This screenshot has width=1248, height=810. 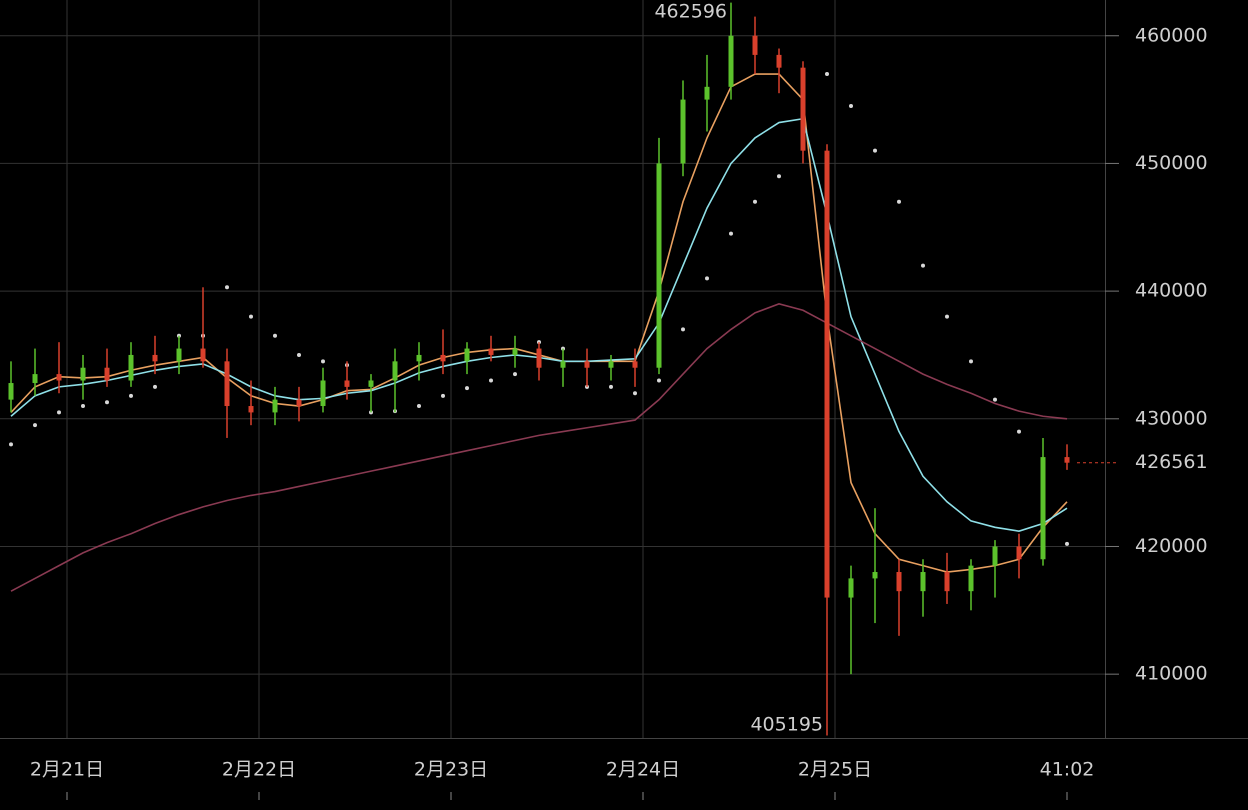 I want to click on countdown: 41:02, so click(x=1067, y=770).